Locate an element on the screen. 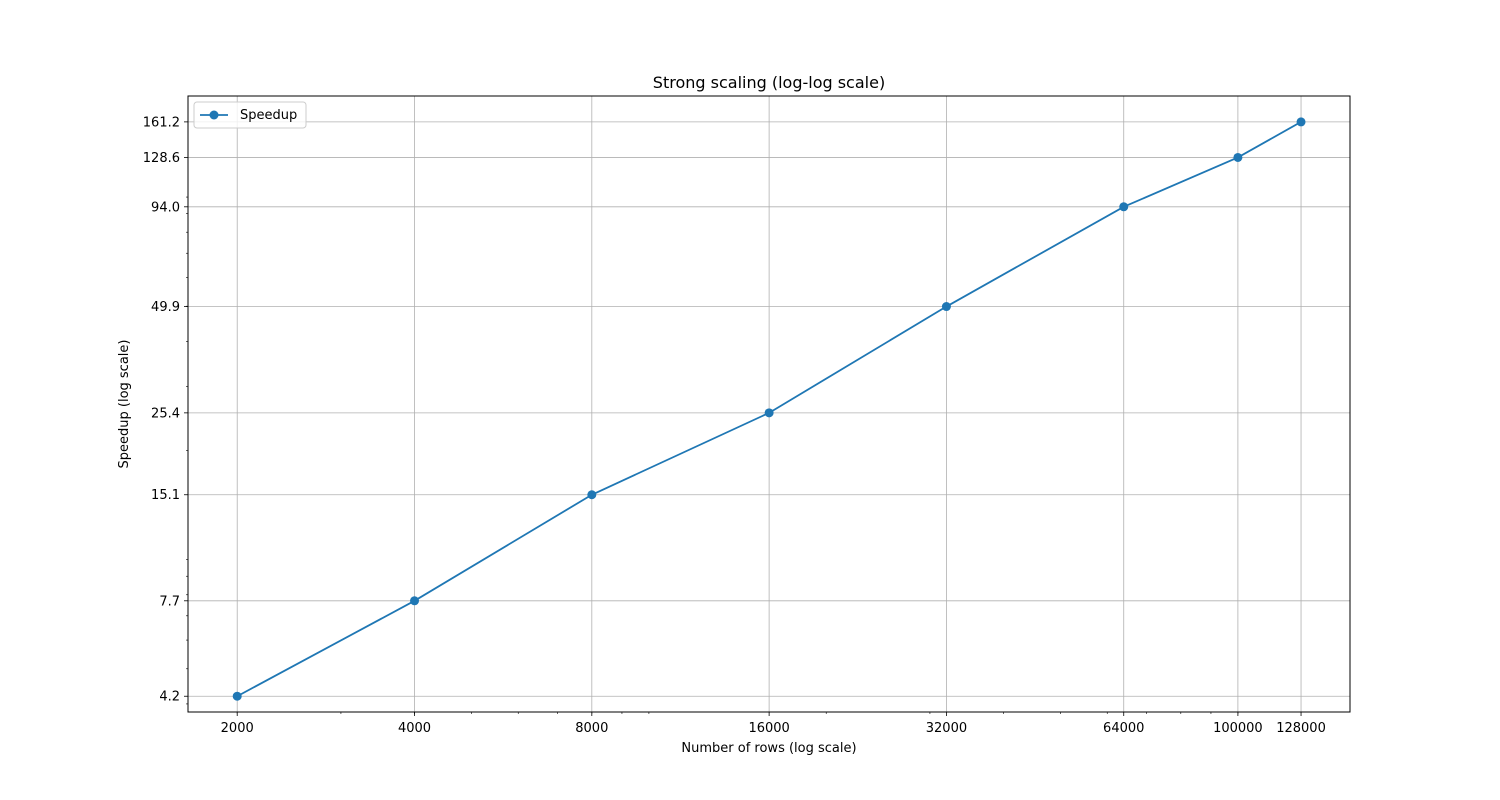  y-tick-label: 94.0 is located at coordinates (165, 207).